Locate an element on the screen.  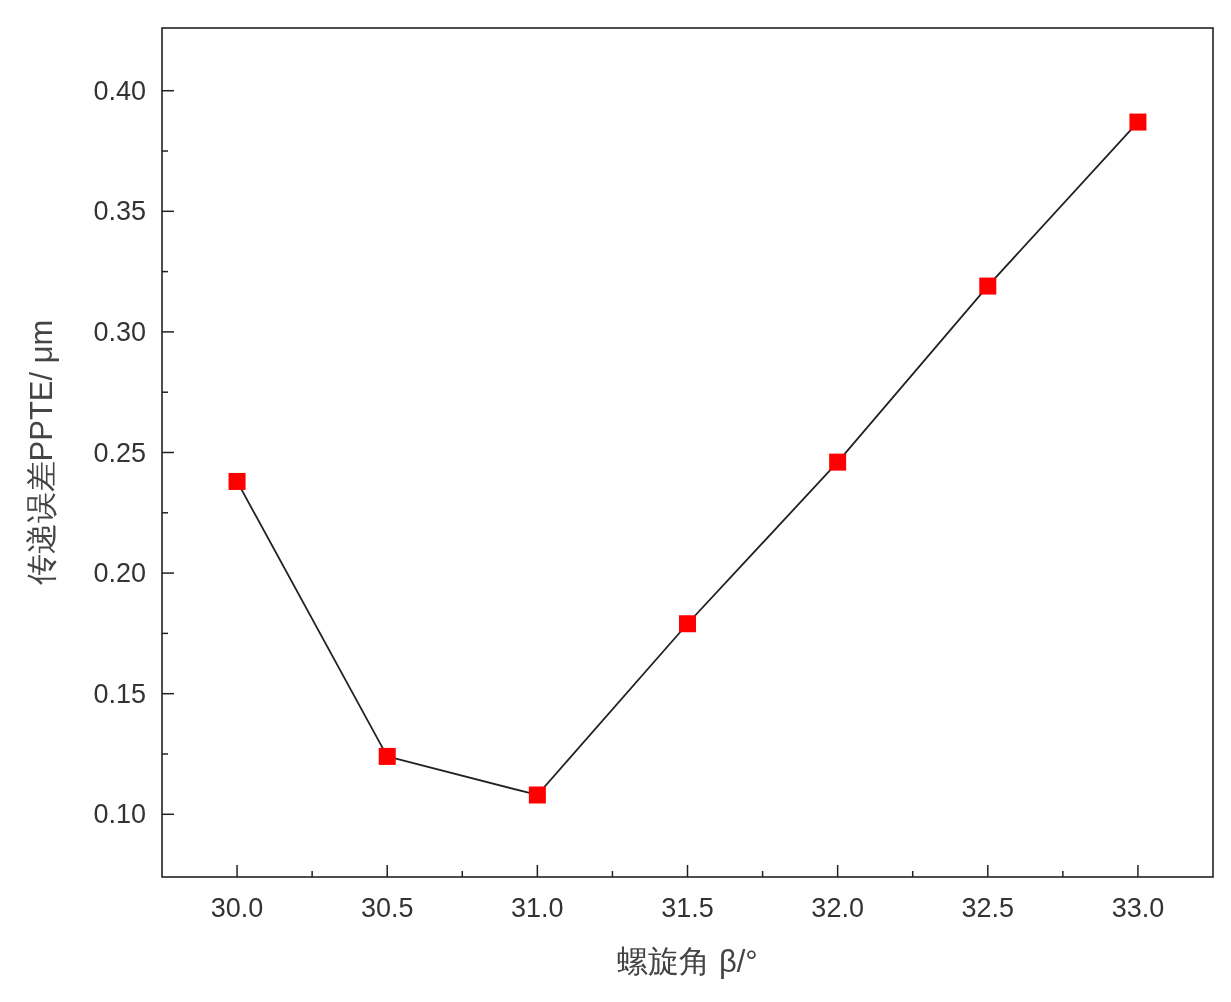
y-tick-label: 0.35 is located at coordinates (119, 211).